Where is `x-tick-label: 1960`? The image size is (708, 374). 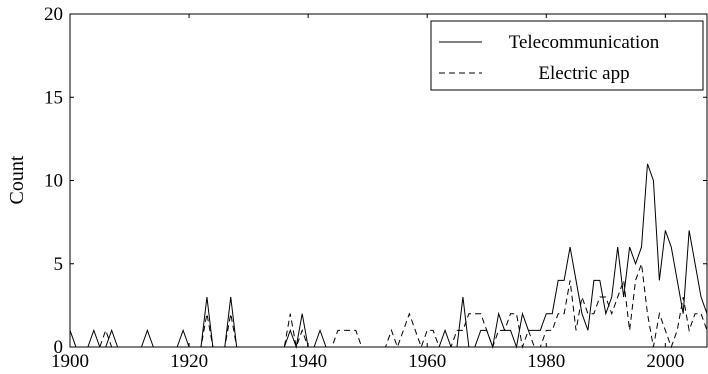 x-tick-label: 1960 is located at coordinates (427, 361).